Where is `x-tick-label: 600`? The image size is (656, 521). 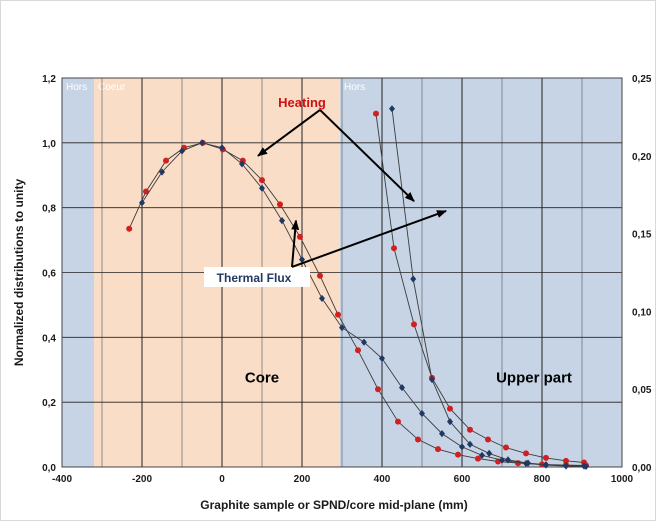
x-tick-label: 600 is located at coordinates (462, 479).